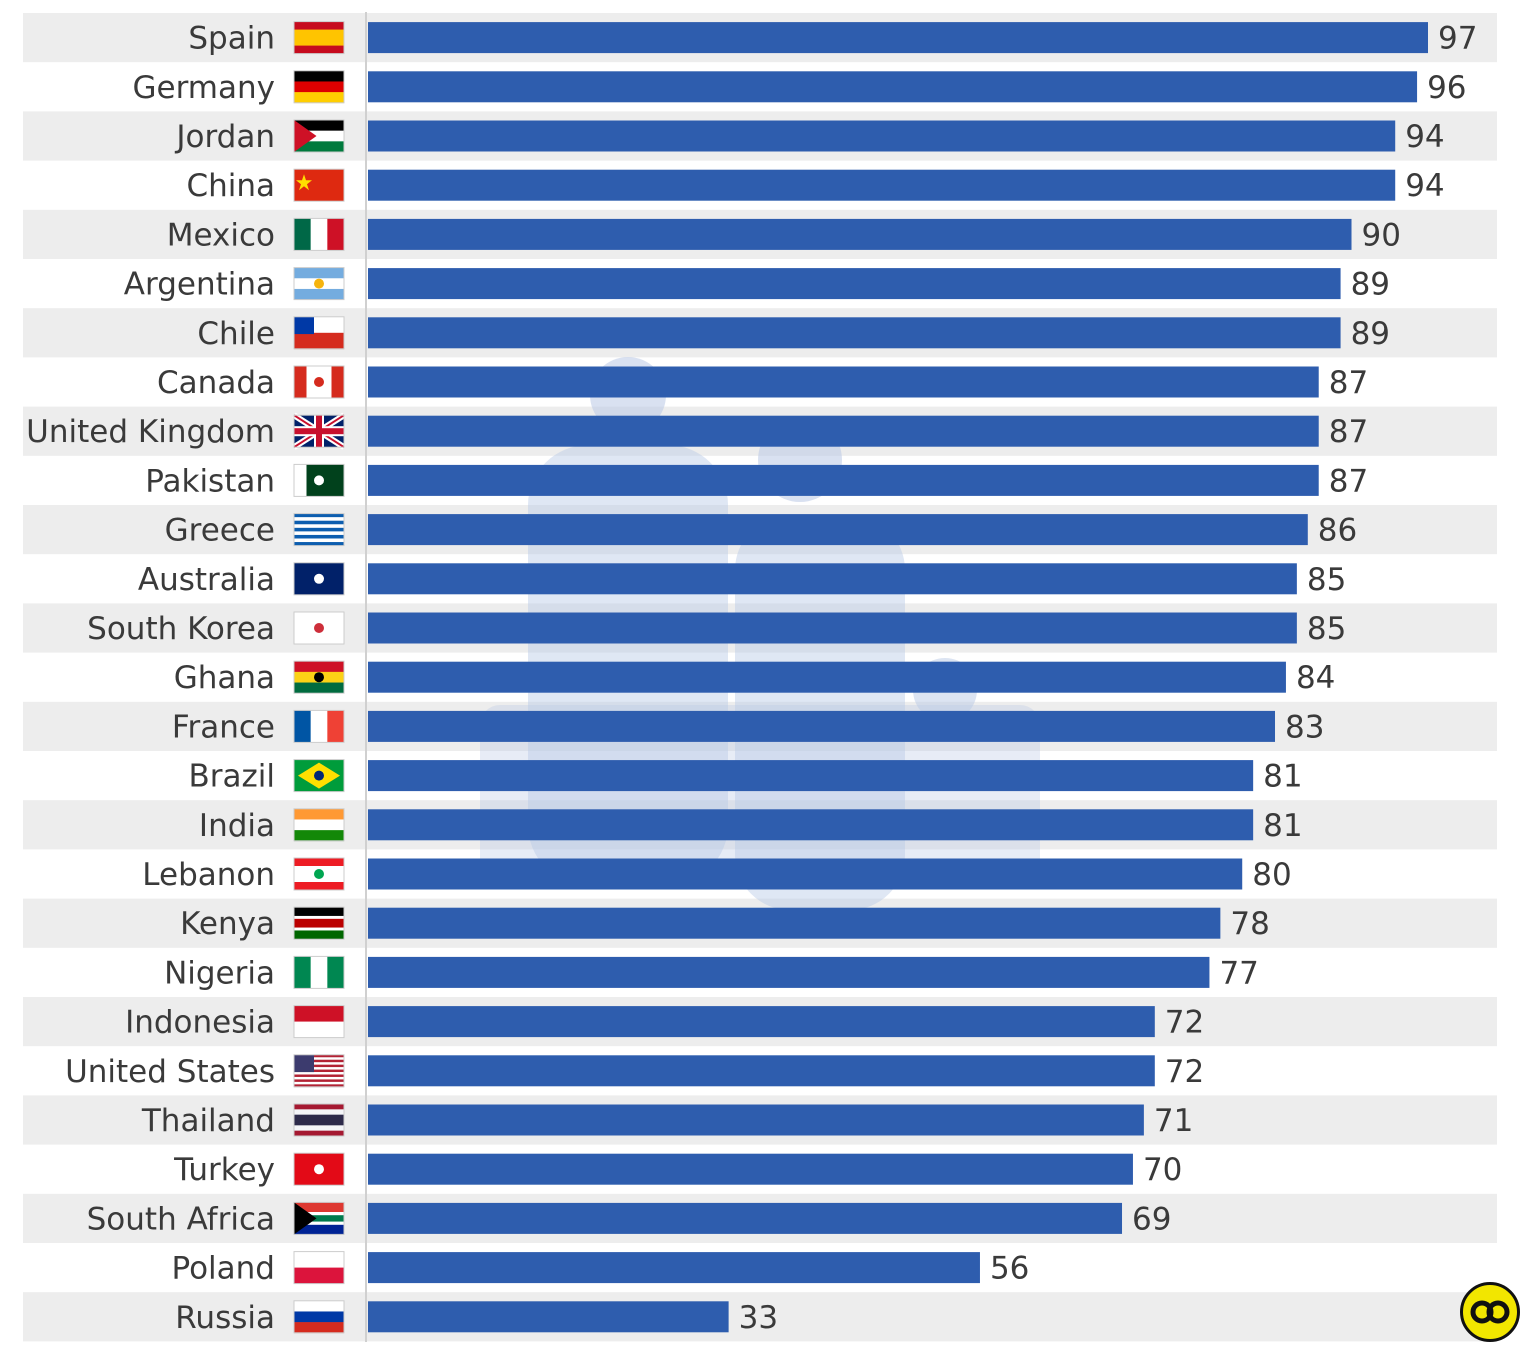  I want to click on flag-france-icon, so click(319, 726).